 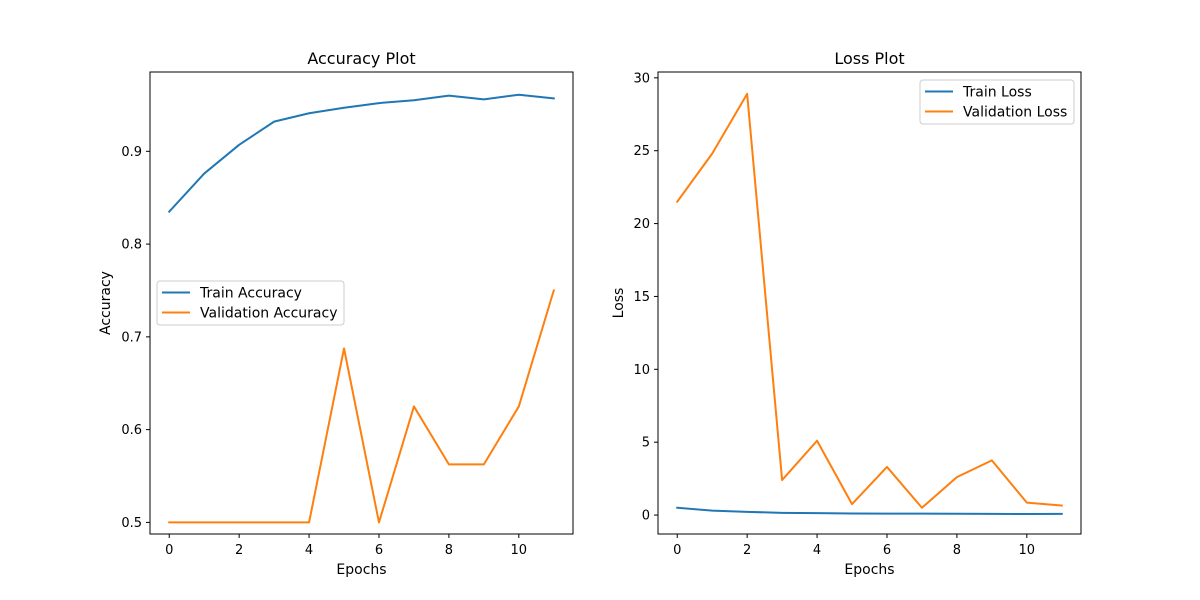 What do you see at coordinates (641, 151) in the screenshot?
I see `loss-y-tick-label: 25` at bounding box center [641, 151].